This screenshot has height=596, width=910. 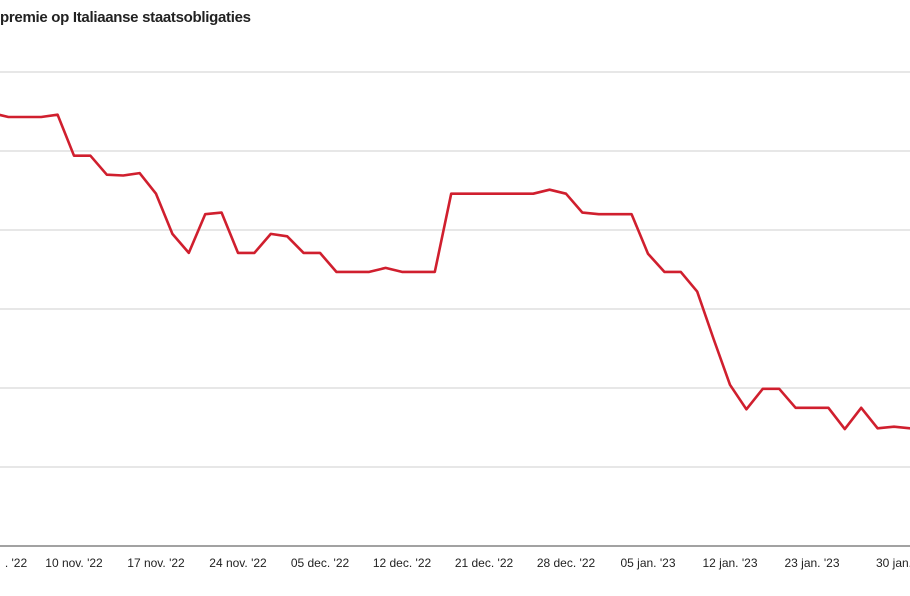 What do you see at coordinates (16, 563) in the screenshot?
I see `x-tick-label: . '22` at bounding box center [16, 563].